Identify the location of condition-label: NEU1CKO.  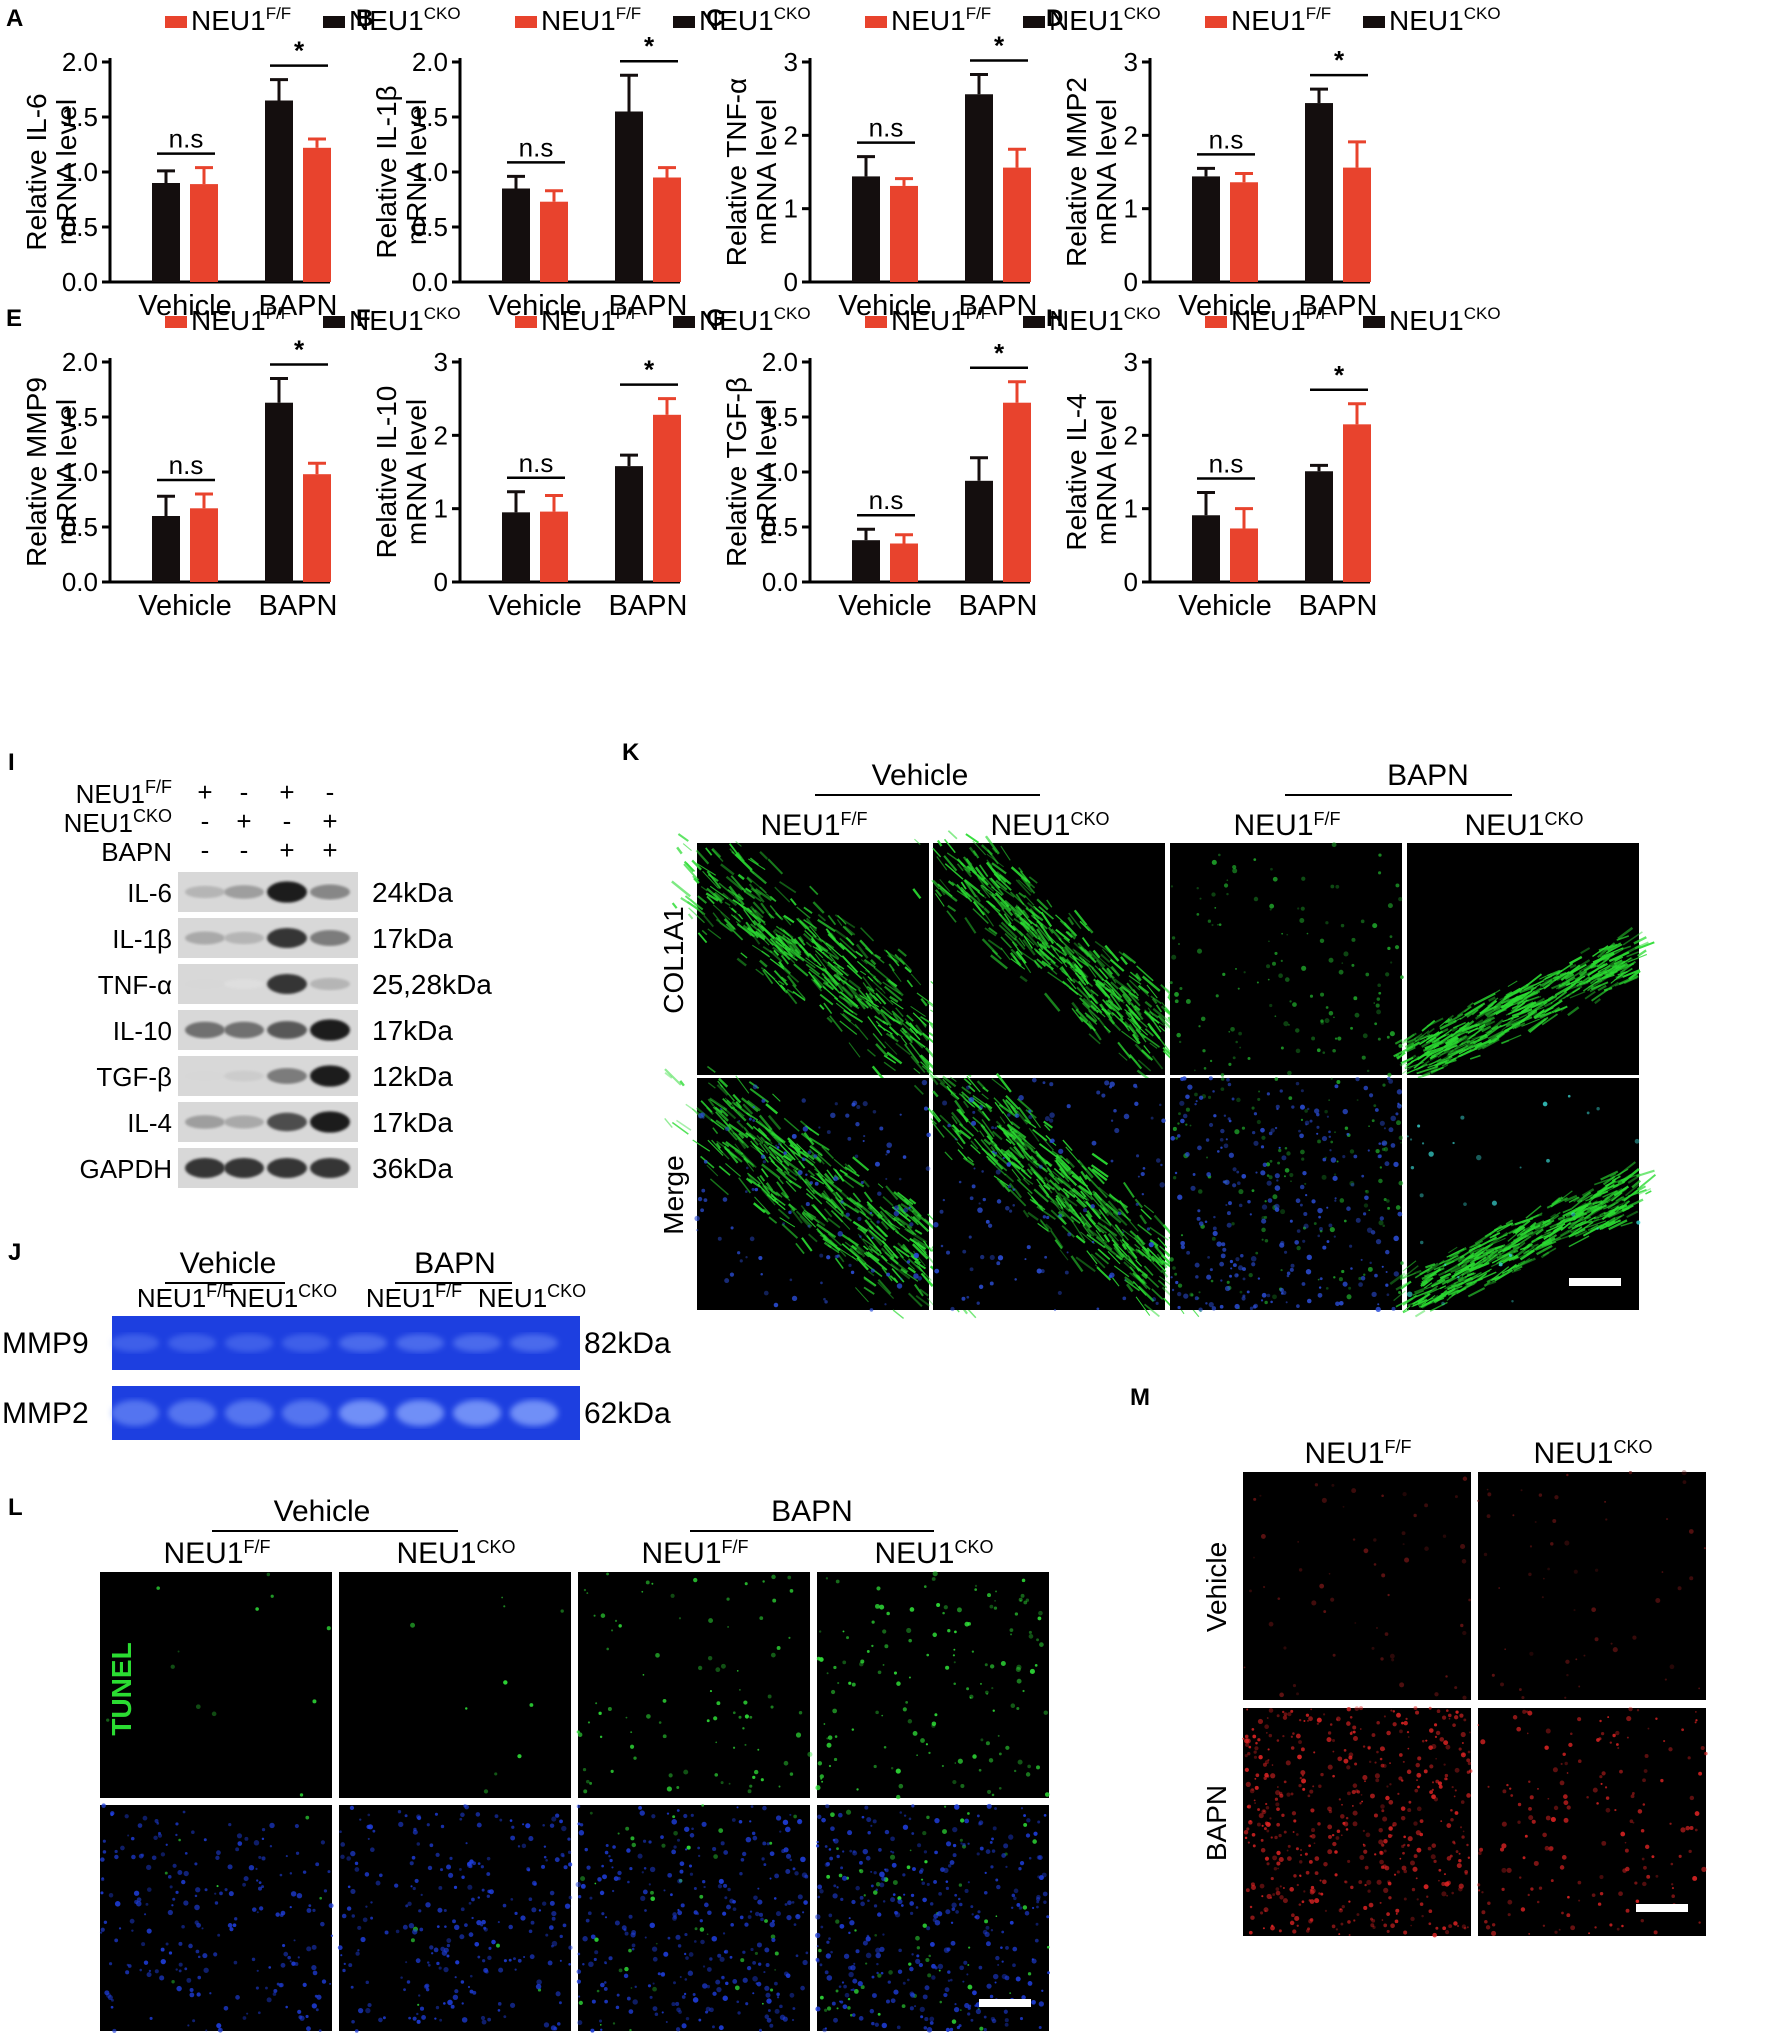
(118, 822).